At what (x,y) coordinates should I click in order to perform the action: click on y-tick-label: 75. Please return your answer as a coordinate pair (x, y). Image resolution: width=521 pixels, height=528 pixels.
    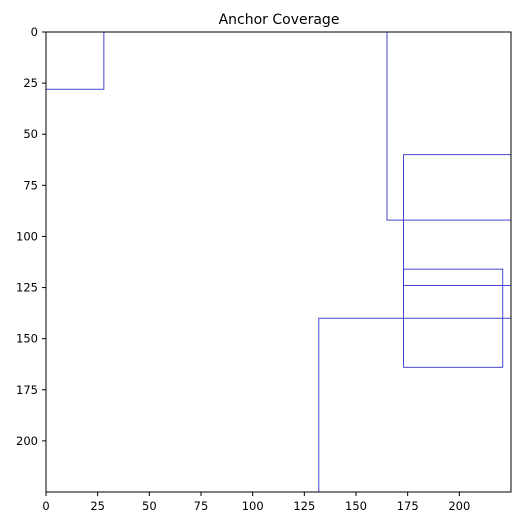
    Looking at the image, I should click on (30, 185).